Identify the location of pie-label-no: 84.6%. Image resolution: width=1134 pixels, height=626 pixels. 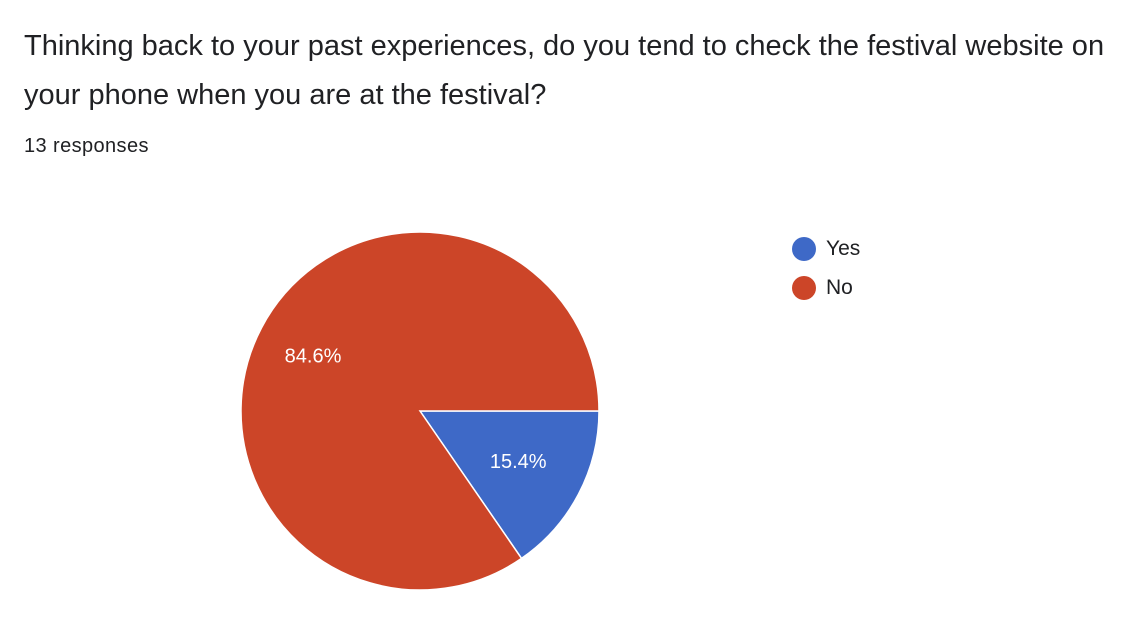
(313, 356).